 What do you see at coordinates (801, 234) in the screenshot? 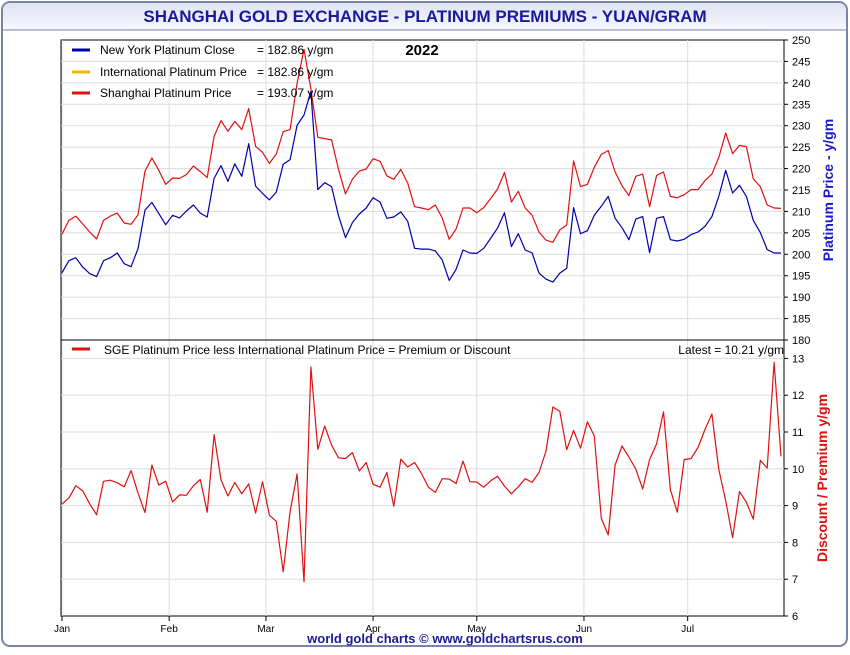
I see `upper-y-tick-label: 205` at bounding box center [801, 234].